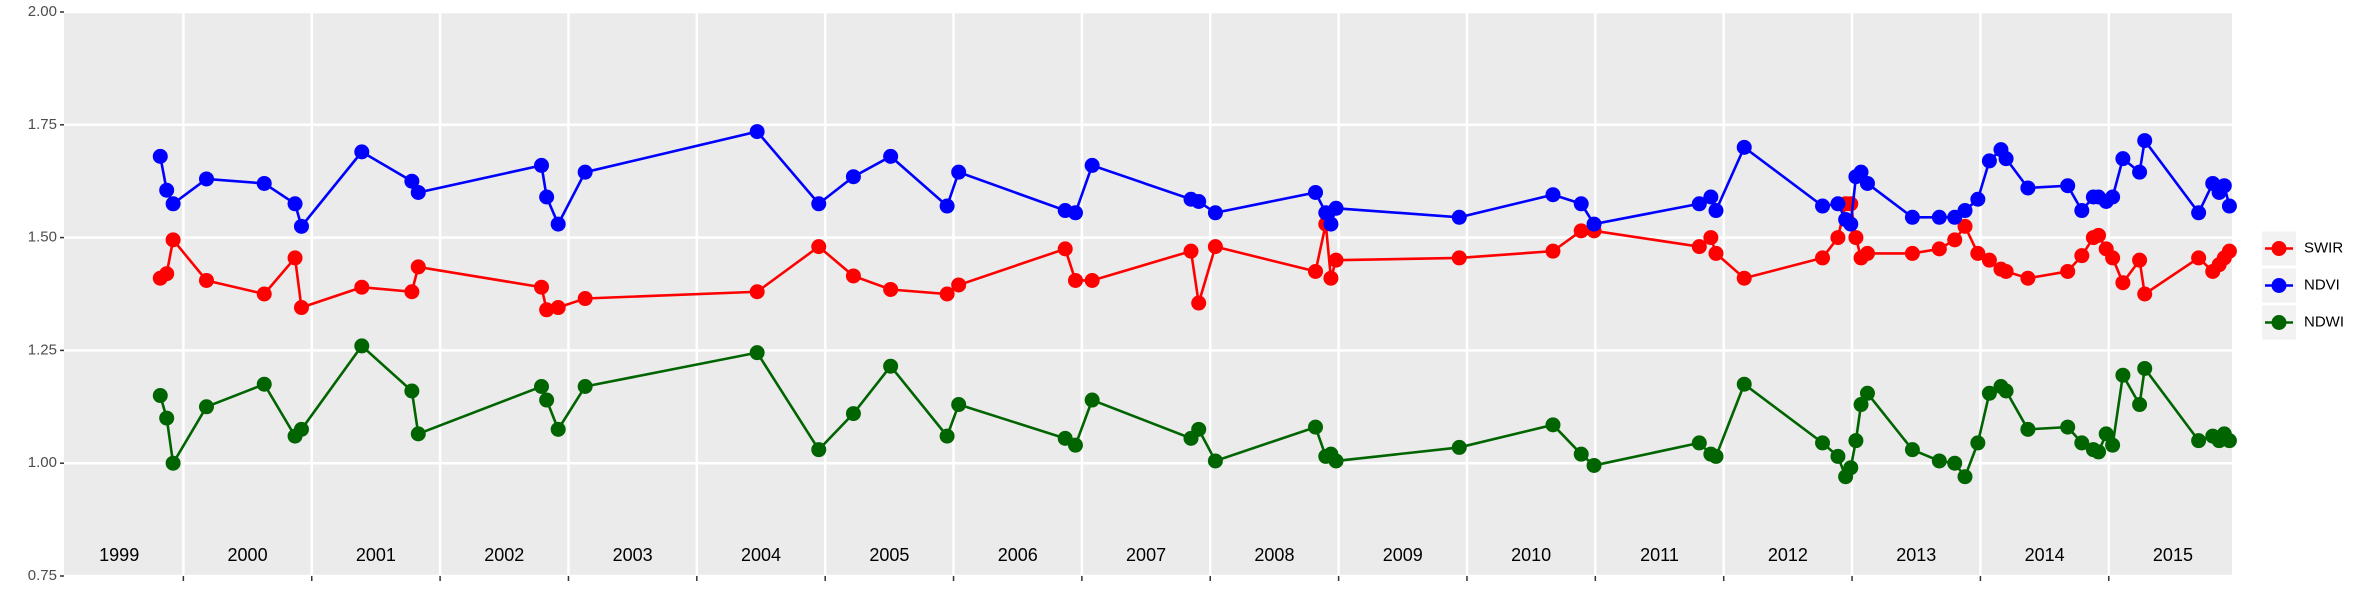  Describe the element at coordinates (42, 237) in the screenshot. I see `y-tick-label: 1.50` at that location.